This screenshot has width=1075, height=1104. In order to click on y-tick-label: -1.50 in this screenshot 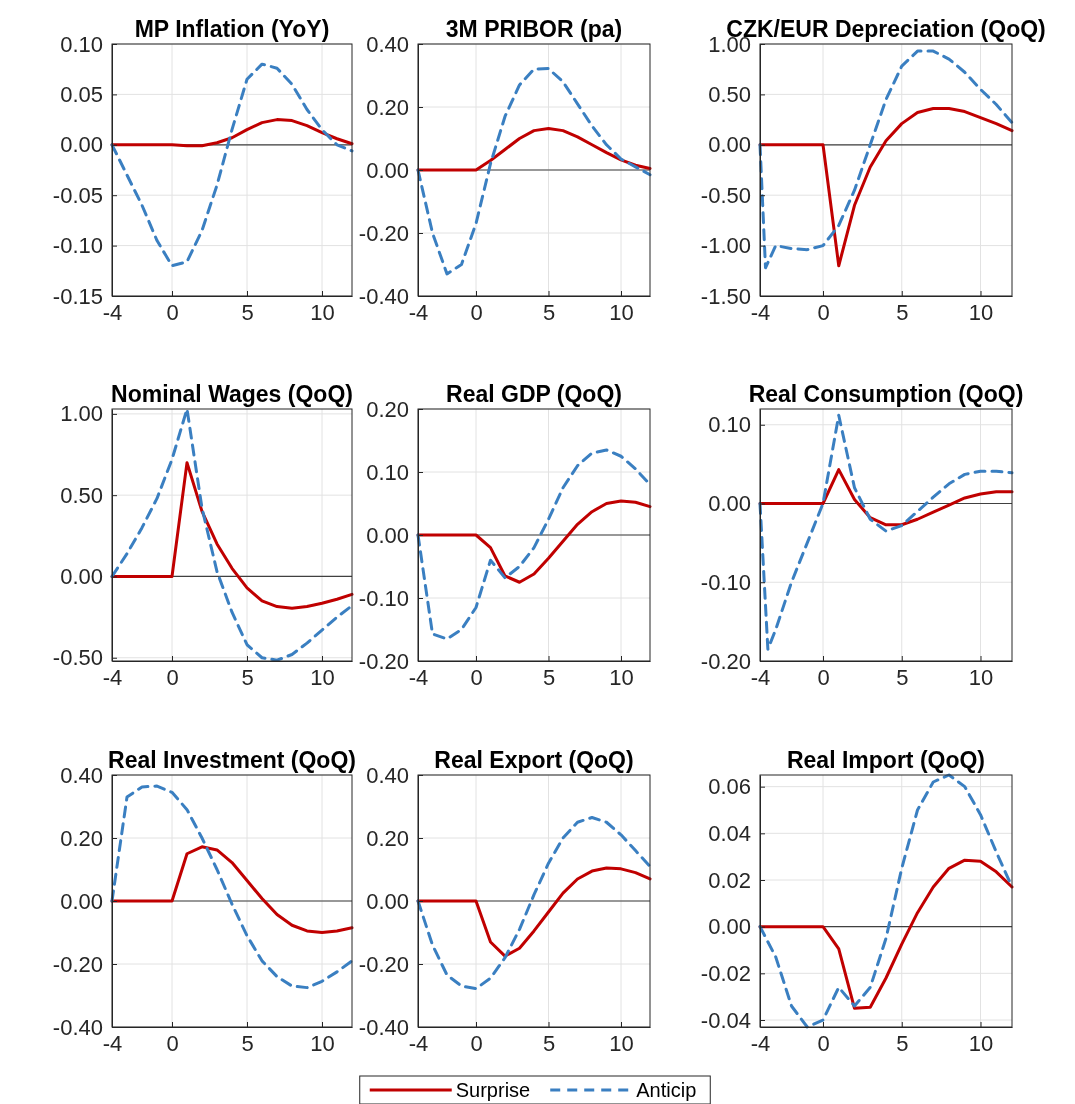, I will do `click(725, 296)`.